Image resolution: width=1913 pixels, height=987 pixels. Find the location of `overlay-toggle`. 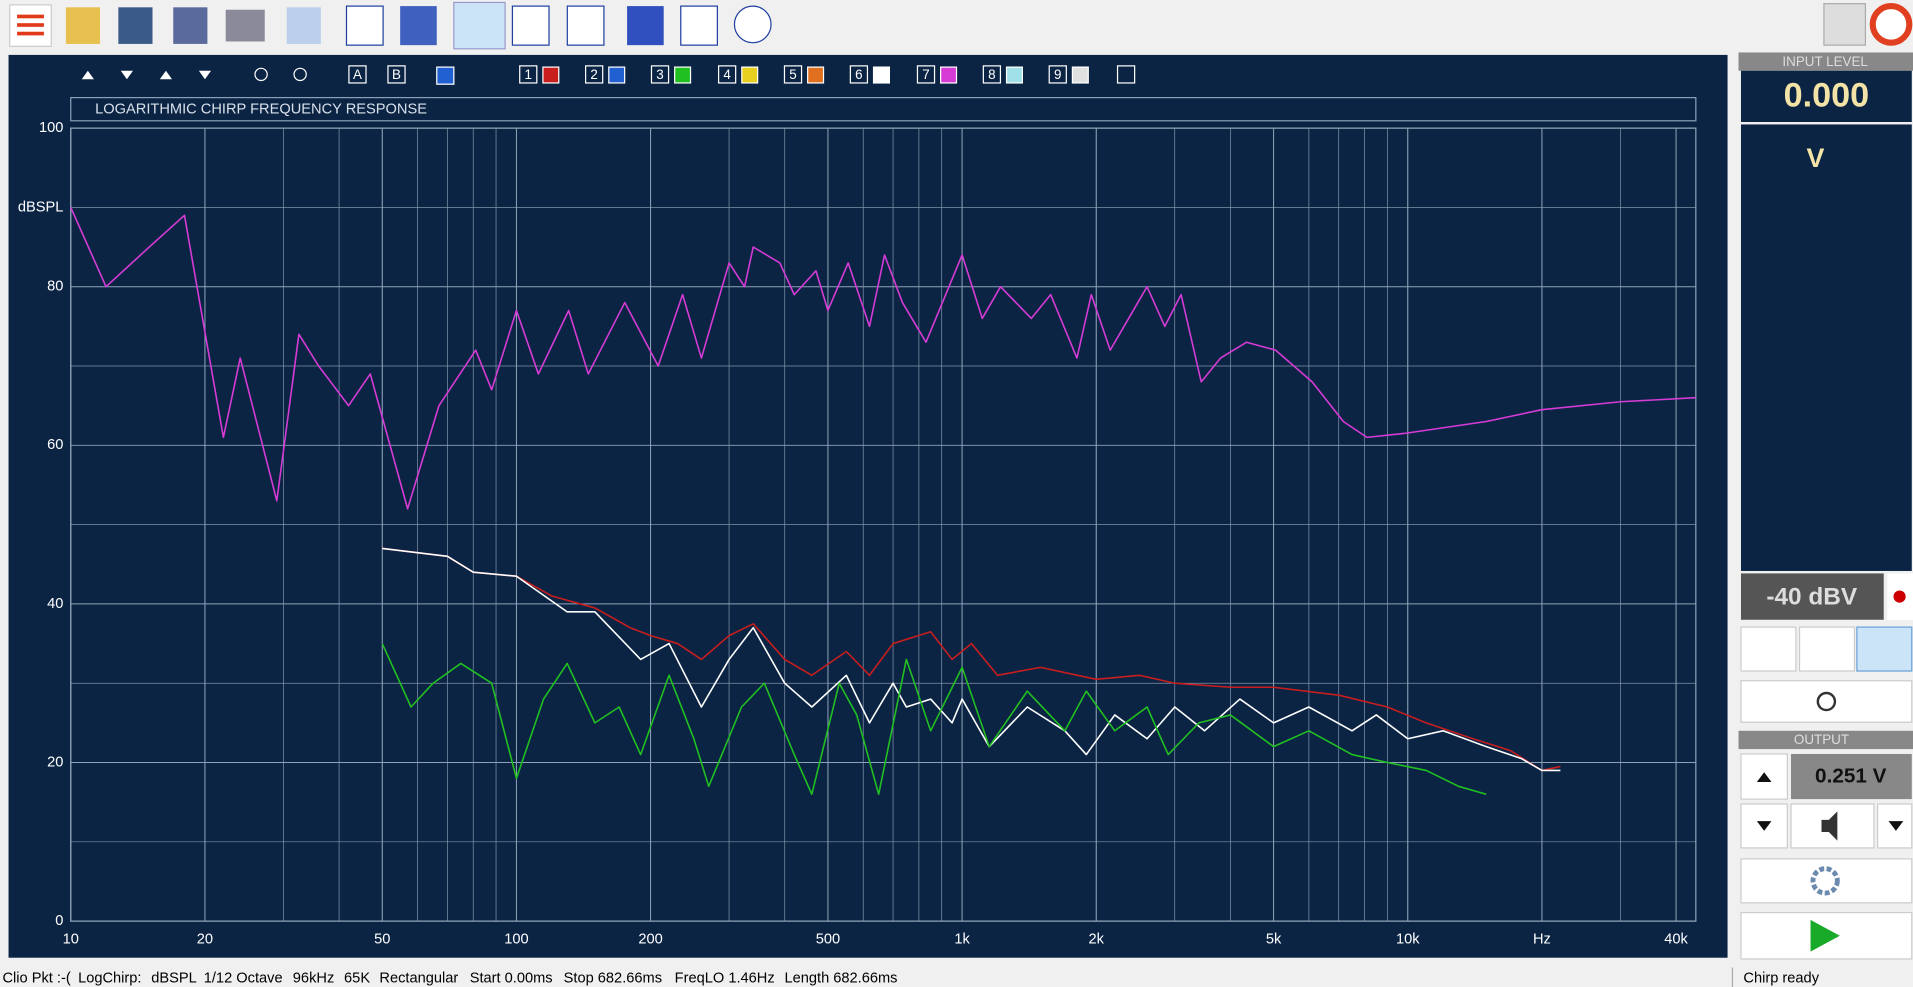

overlay-toggle is located at coordinates (445, 75).